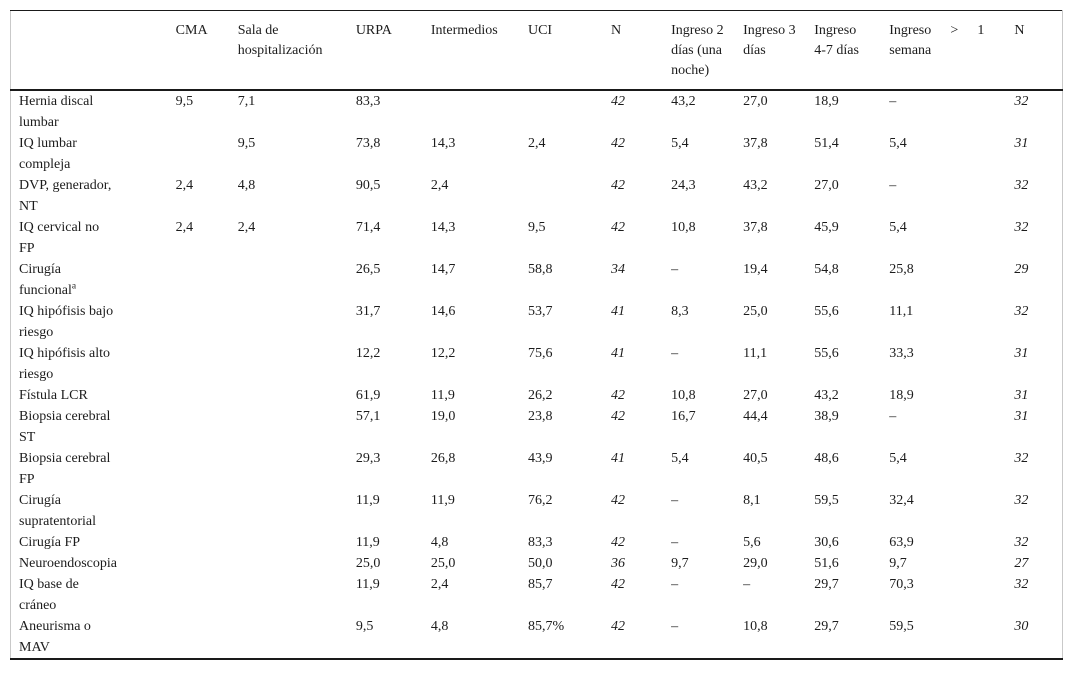 Image resolution: width=1074 pixels, height=691 pixels. What do you see at coordinates (616, 30) in the screenshot?
I see `column-header-n-destino: N` at bounding box center [616, 30].